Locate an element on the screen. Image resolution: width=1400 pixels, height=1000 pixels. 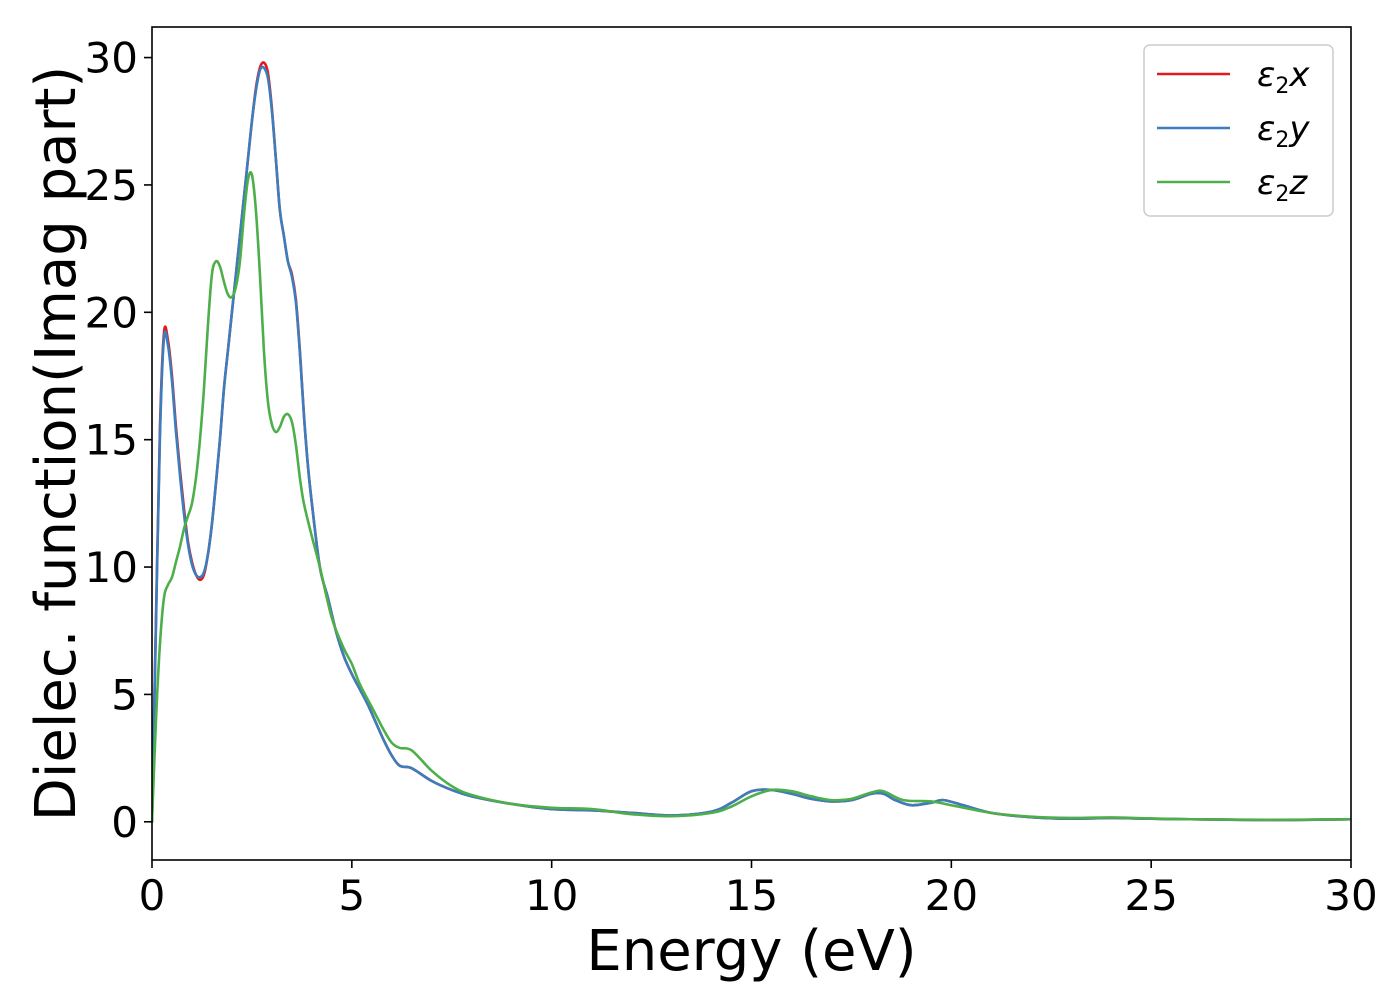
legend-box is located at coordinates (1238, 130).